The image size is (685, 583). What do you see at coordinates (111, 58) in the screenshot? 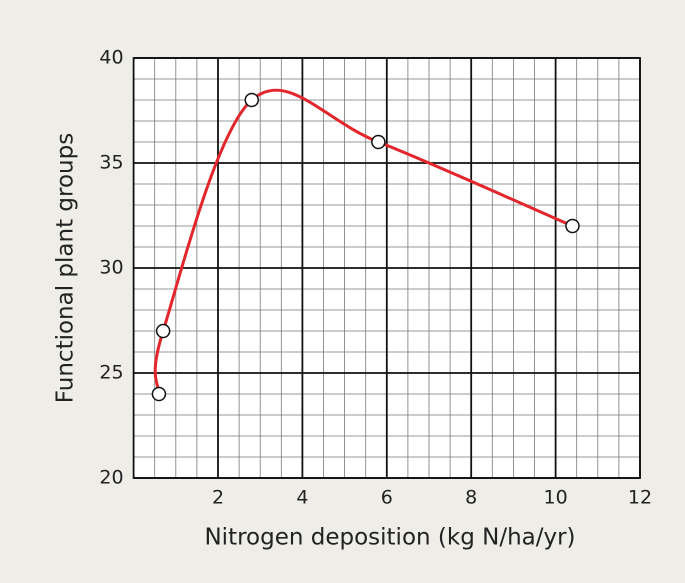
I see `y-tick-label: 40` at bounding box center [111, 58].